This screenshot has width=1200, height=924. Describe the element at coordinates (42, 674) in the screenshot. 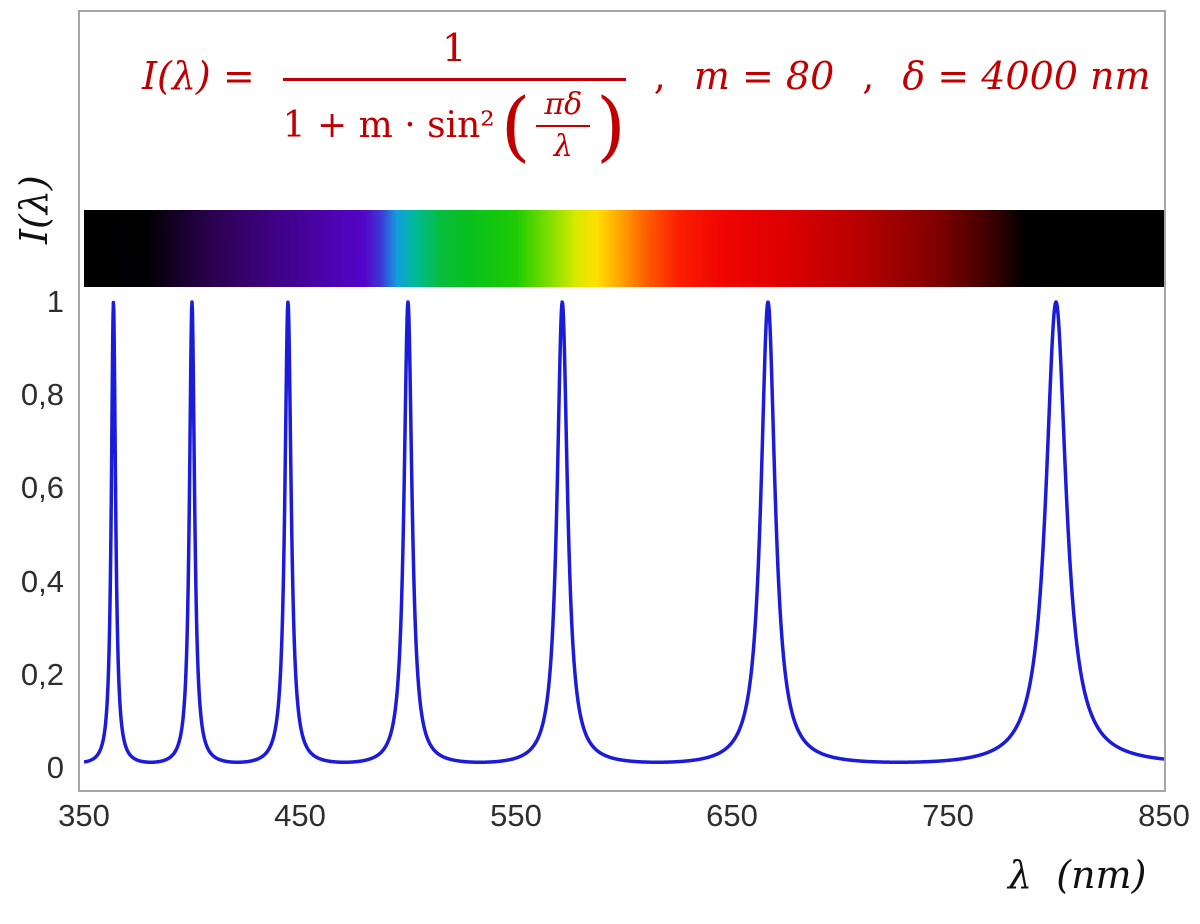

I see `y-tick-label: 0,2` at that location.